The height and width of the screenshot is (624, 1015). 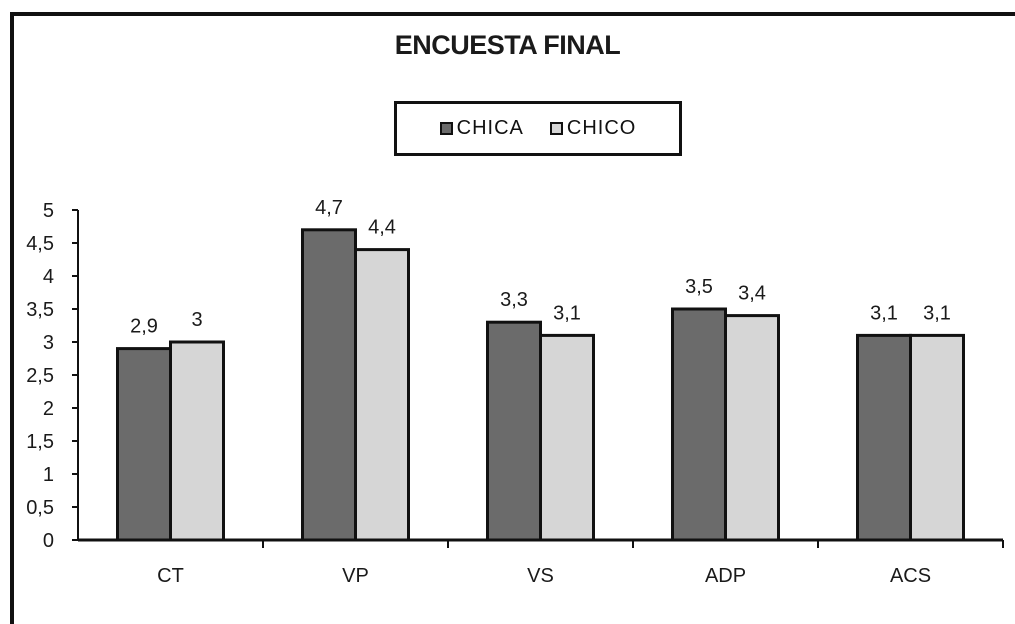 I want to click on y-tick-label: 1, so click(x=48, y=475).